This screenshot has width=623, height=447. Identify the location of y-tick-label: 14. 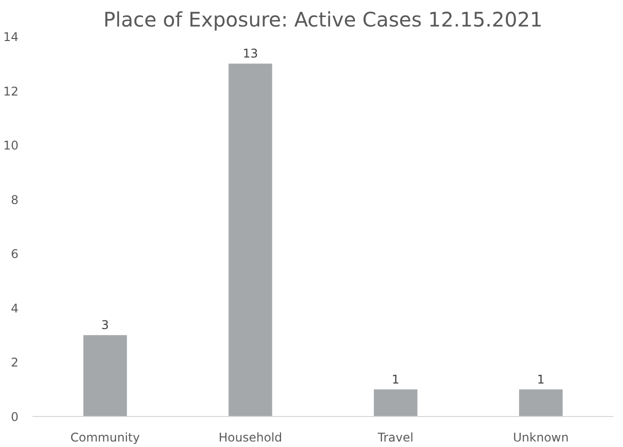
(11, 37).